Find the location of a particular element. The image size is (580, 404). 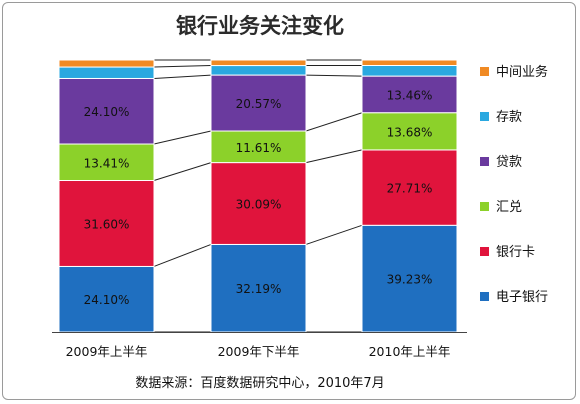

legend-label: 存款 is located at coordinates (509, 117).